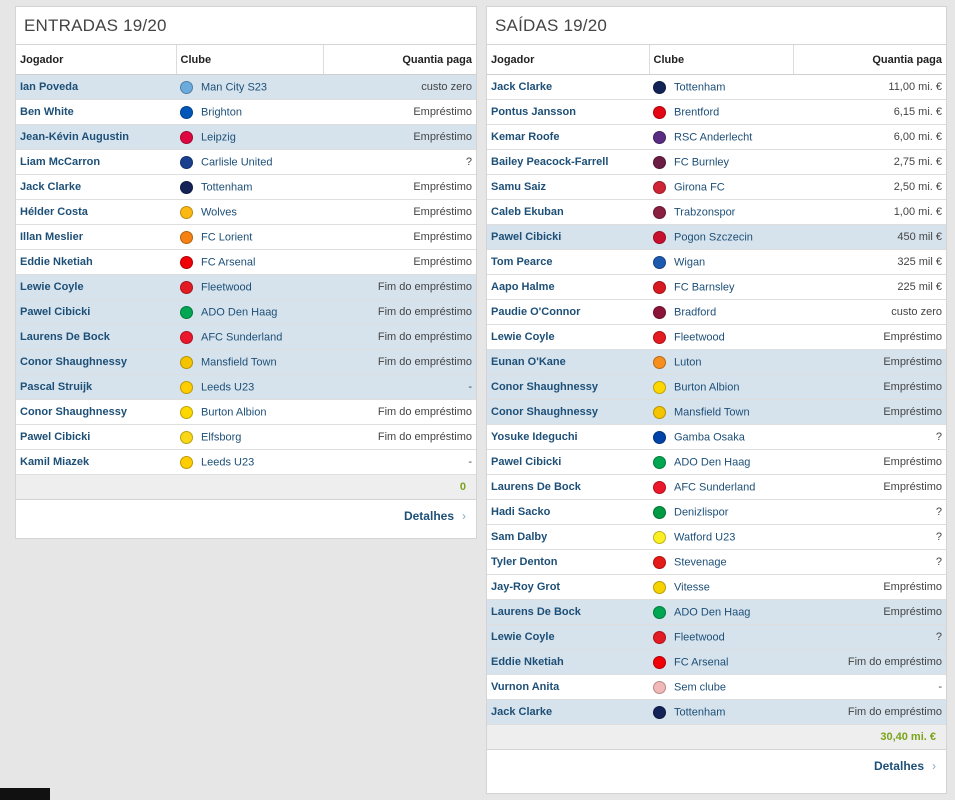 Image resolution: width=955 pixels, height=800 pixels. Describe the element at coordinates (568, 687) in the screenshot. I see `player-link: Vurnon Anita` at that location.